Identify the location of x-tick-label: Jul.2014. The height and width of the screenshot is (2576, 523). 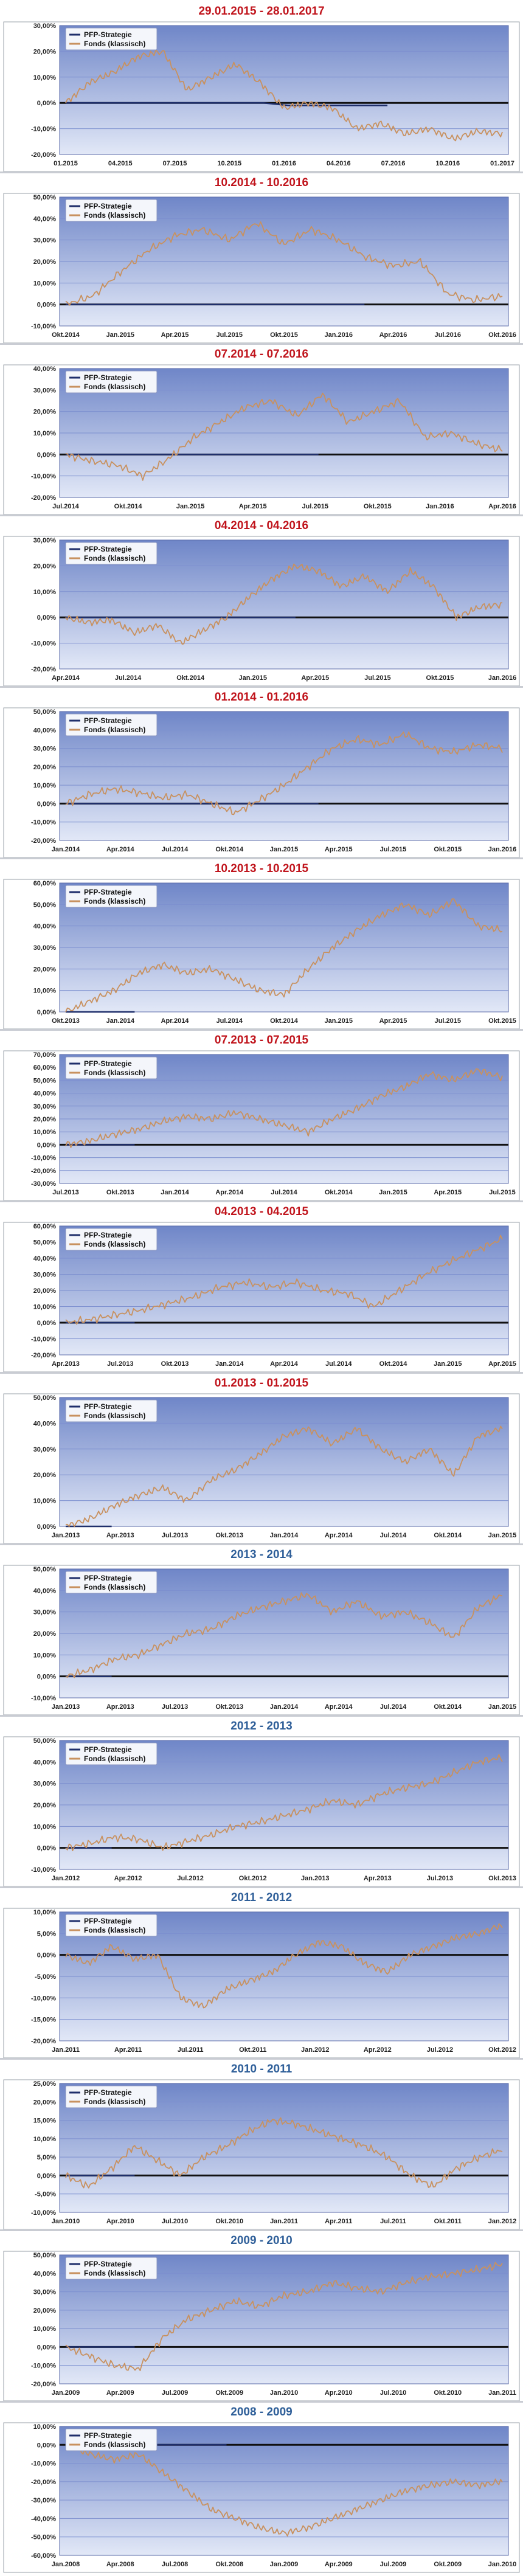
(284, 1192).